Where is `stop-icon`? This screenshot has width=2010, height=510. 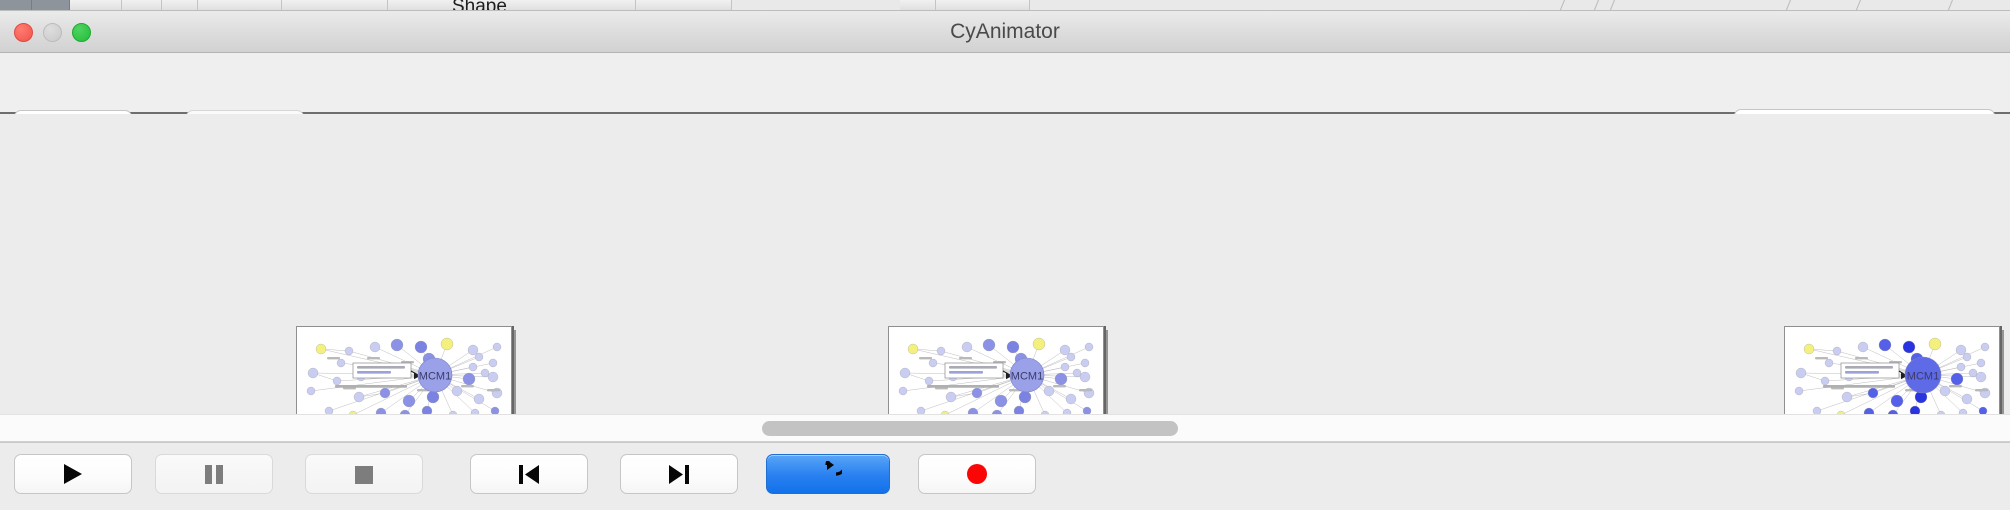 stop-icon is located at coordinates (364, 474).